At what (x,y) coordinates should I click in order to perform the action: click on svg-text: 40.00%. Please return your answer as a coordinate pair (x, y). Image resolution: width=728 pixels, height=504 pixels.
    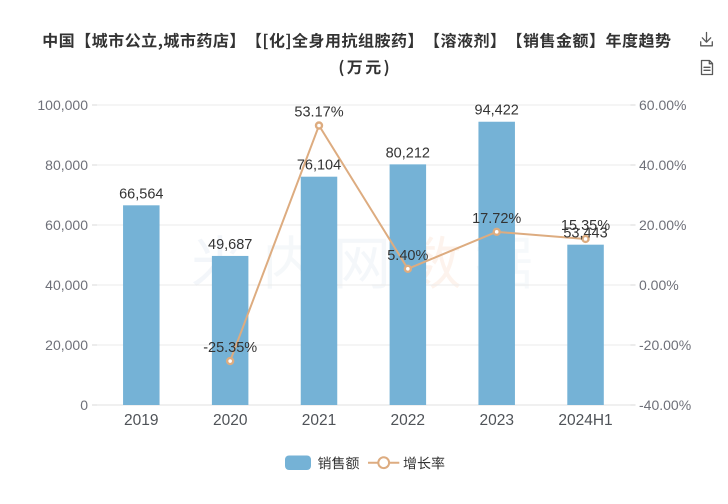
    Looking at the image, I should click on (662, 165).